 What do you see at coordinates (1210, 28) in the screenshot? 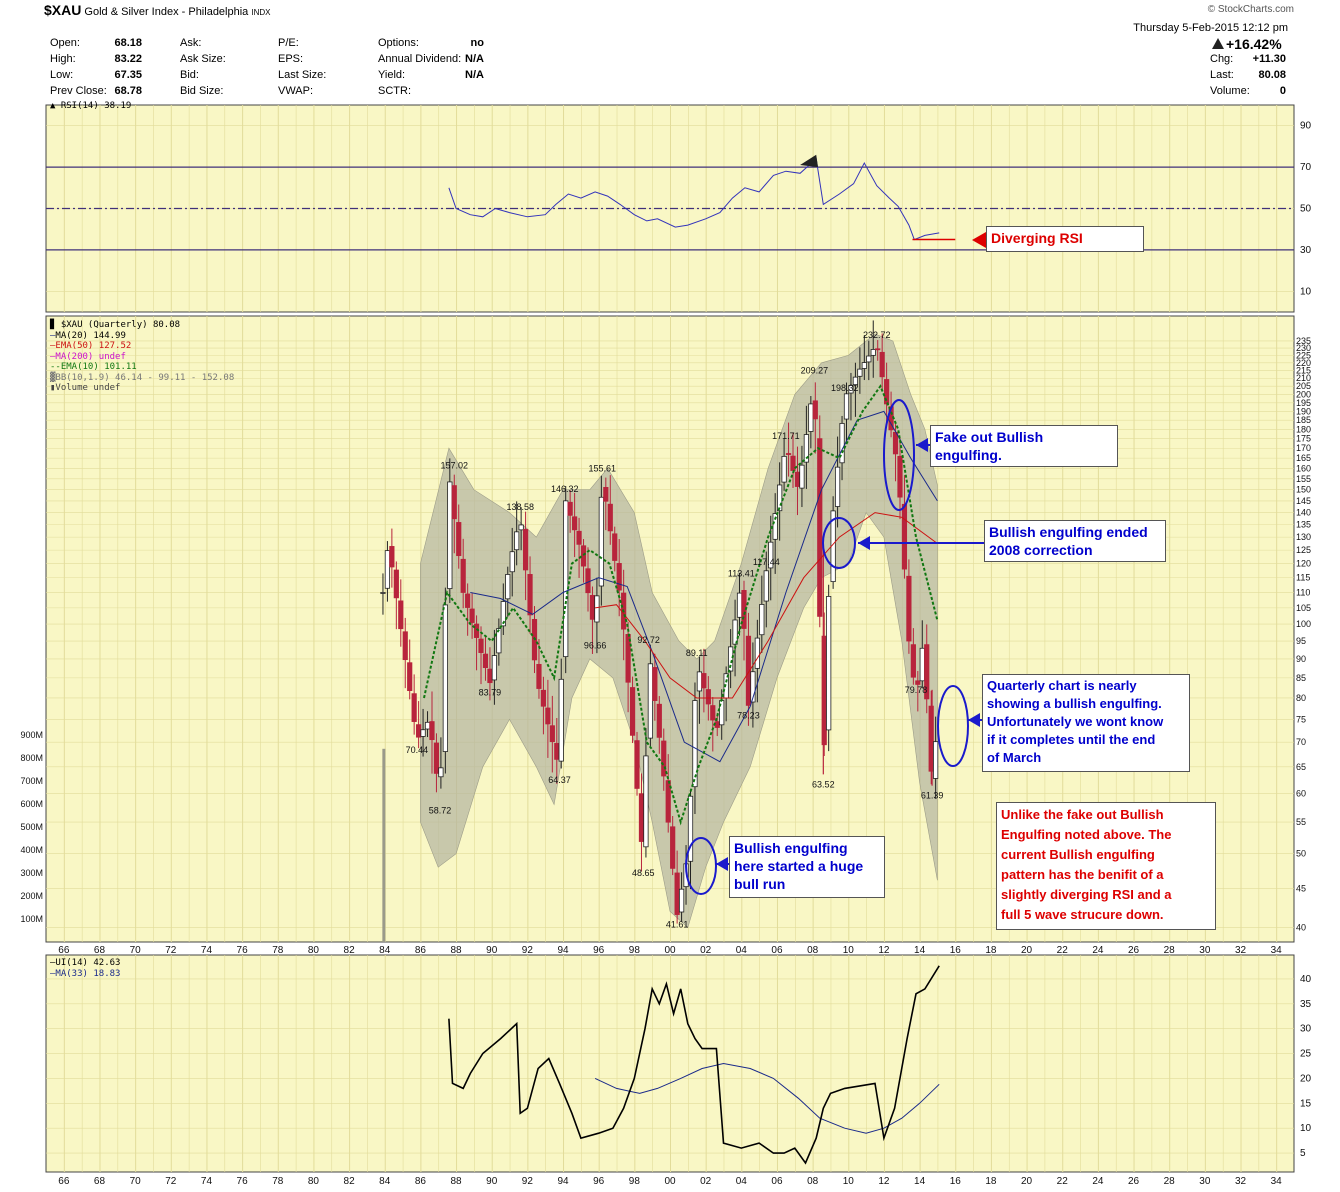
I see `datetime: Thursday 5-Feb-2015 12:12 pm` at bounding box center [1210, 28].